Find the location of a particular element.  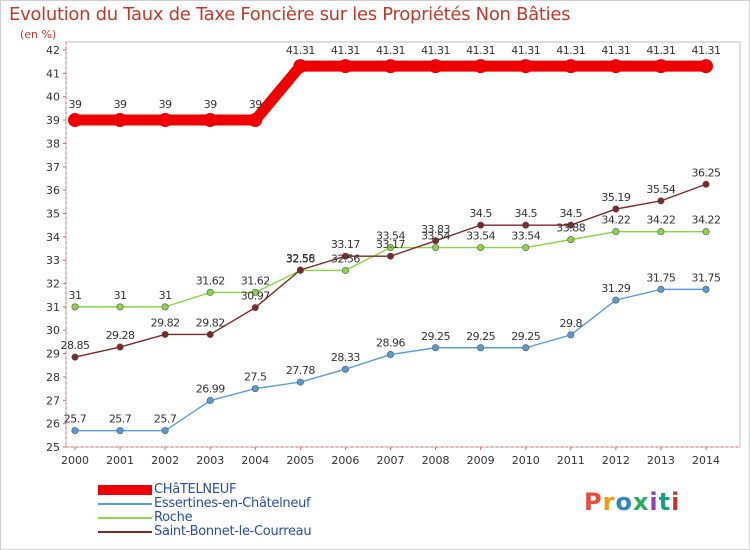

data-label: 30.97 is located at coordinates (255, 296).